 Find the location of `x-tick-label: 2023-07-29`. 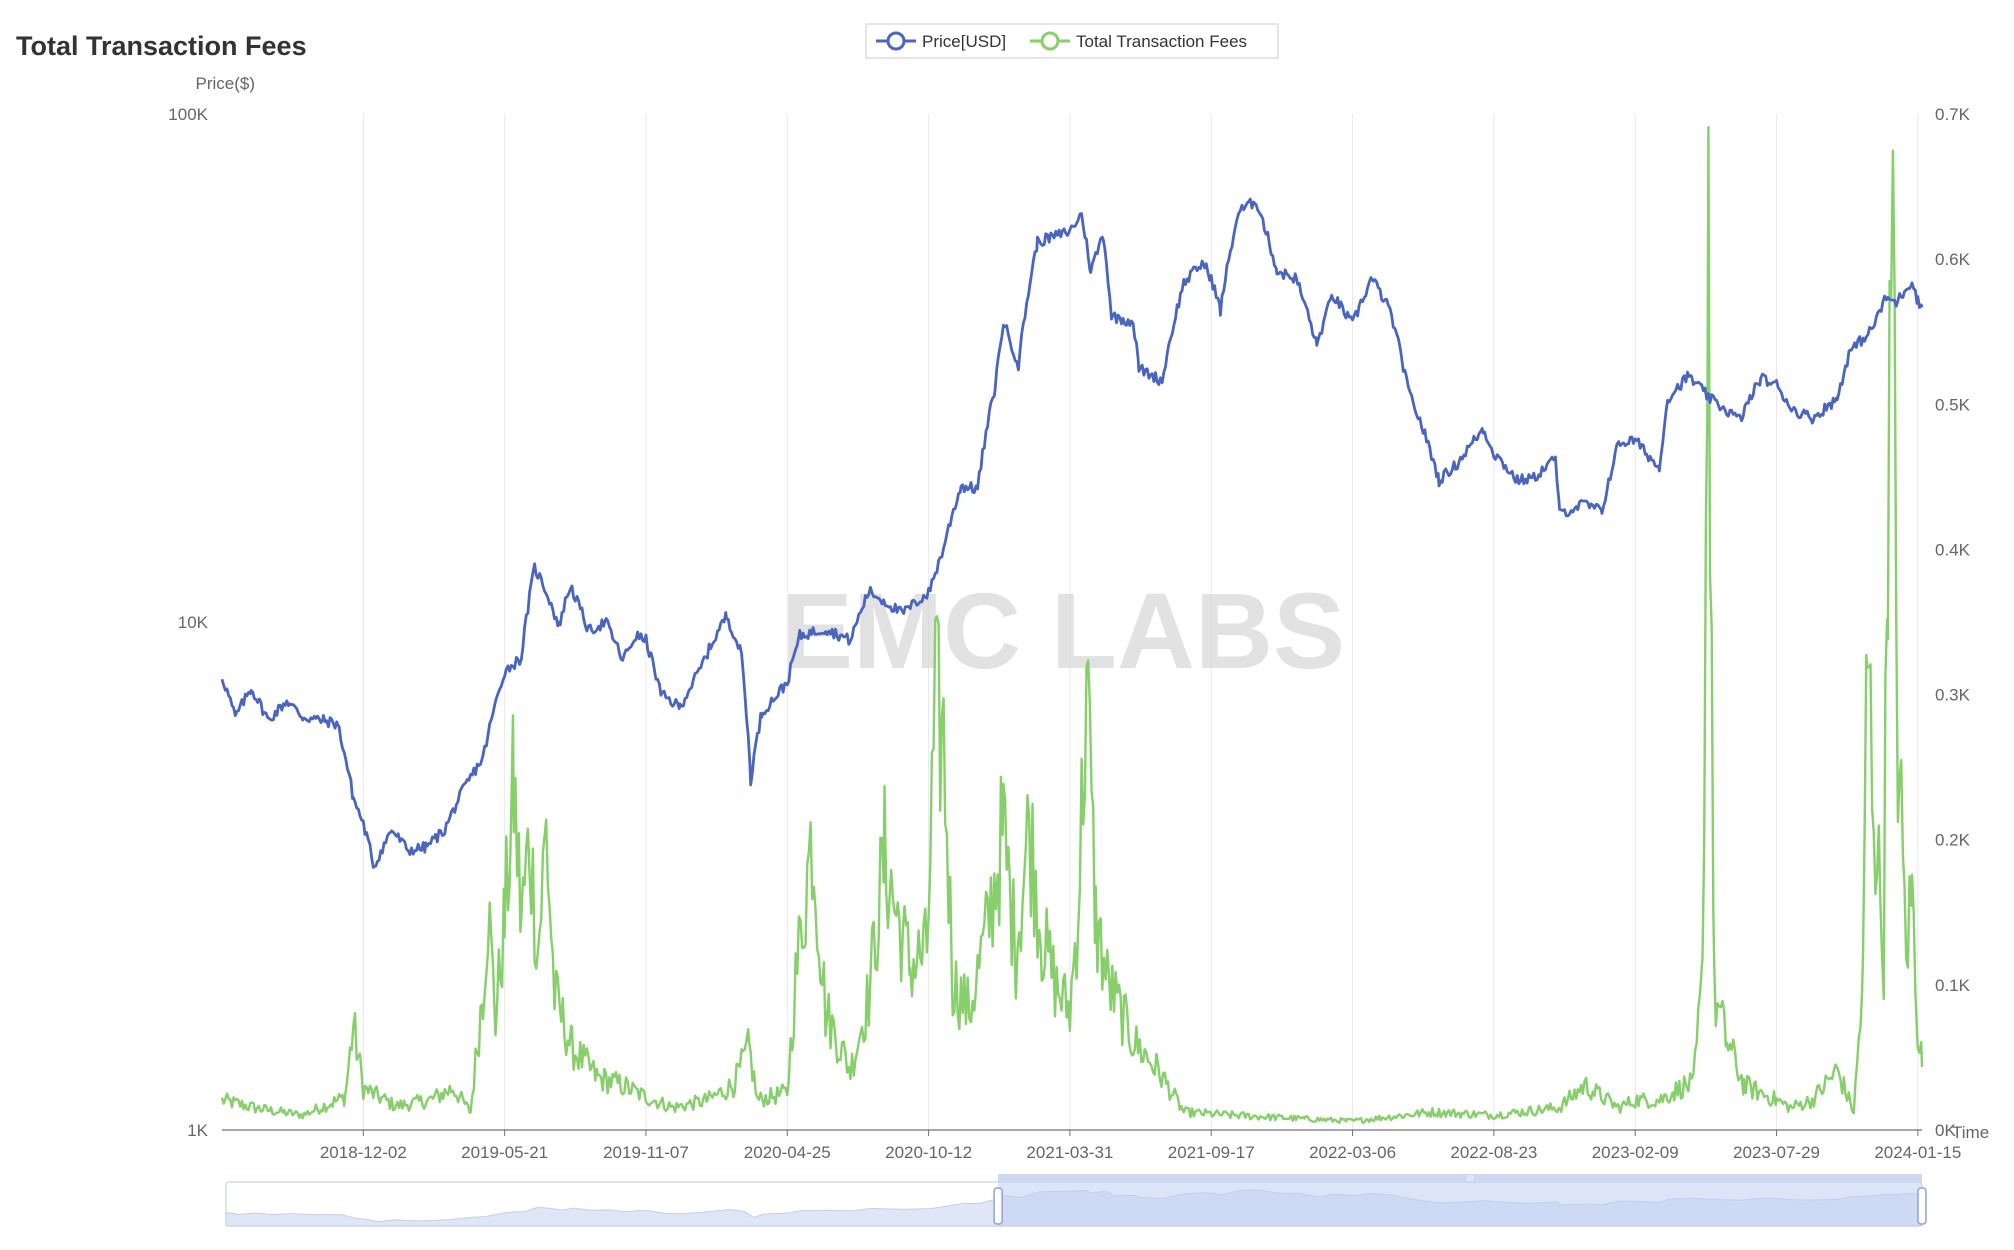

x-tick-label: 2023-07-29 is located at coordinates (1776, 1152).